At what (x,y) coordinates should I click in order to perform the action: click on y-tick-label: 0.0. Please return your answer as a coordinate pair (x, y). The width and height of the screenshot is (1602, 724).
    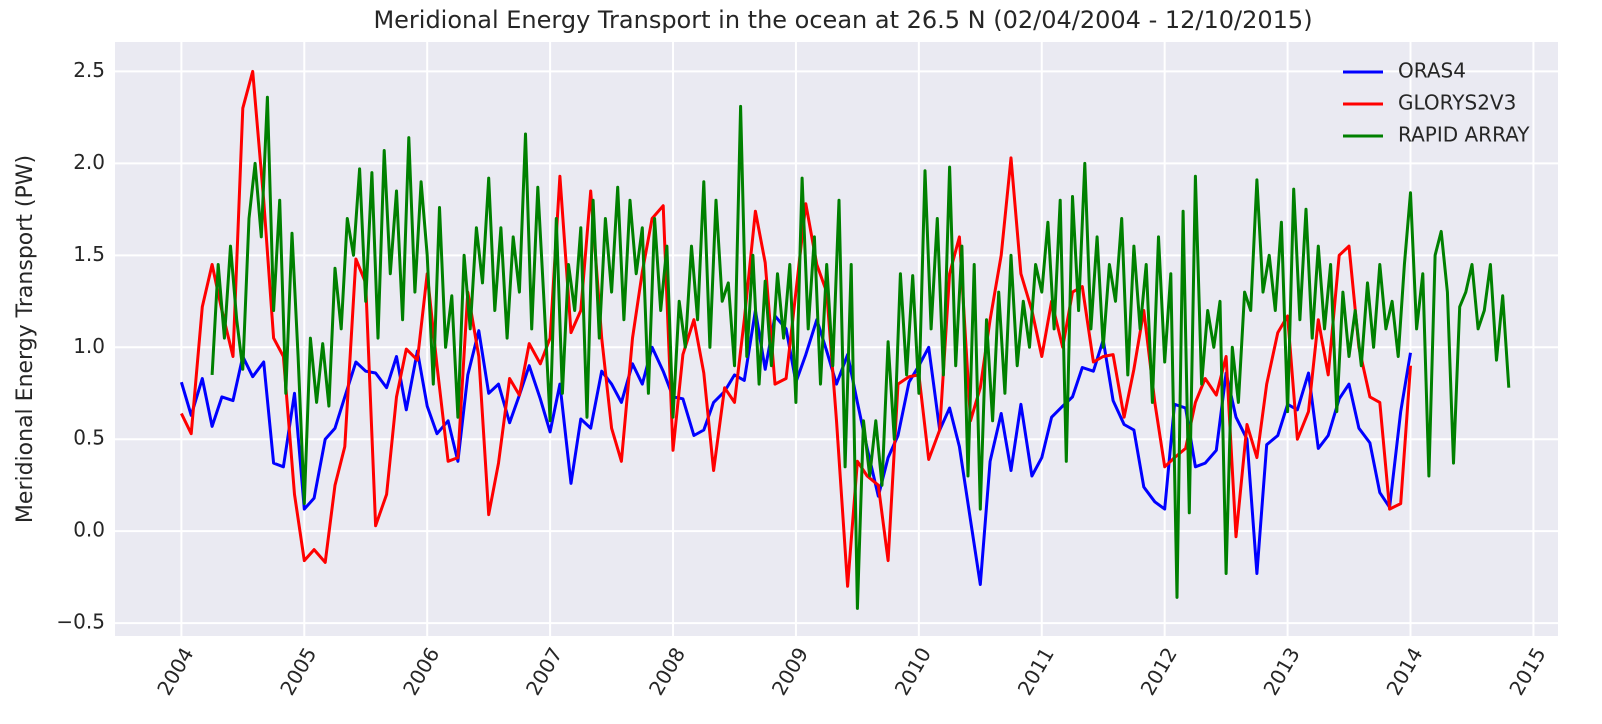
    Looking at the image, I should click on (89, 530).